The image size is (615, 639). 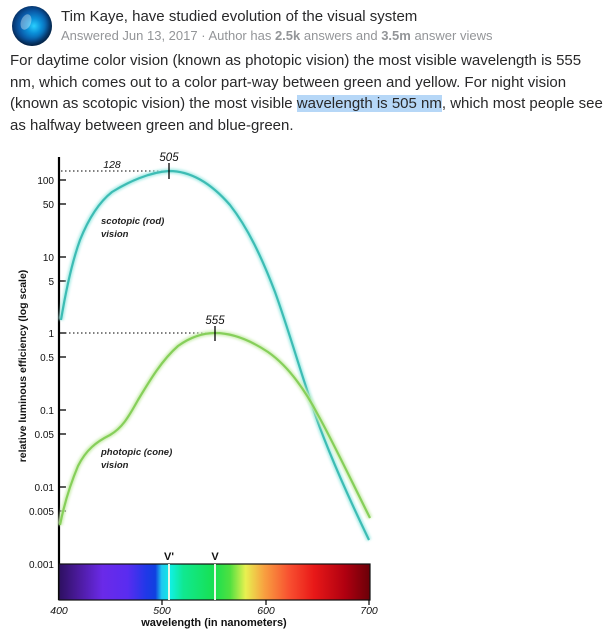 I want to click on scotopic-peak-value: 128, so click(x=112, y=165).